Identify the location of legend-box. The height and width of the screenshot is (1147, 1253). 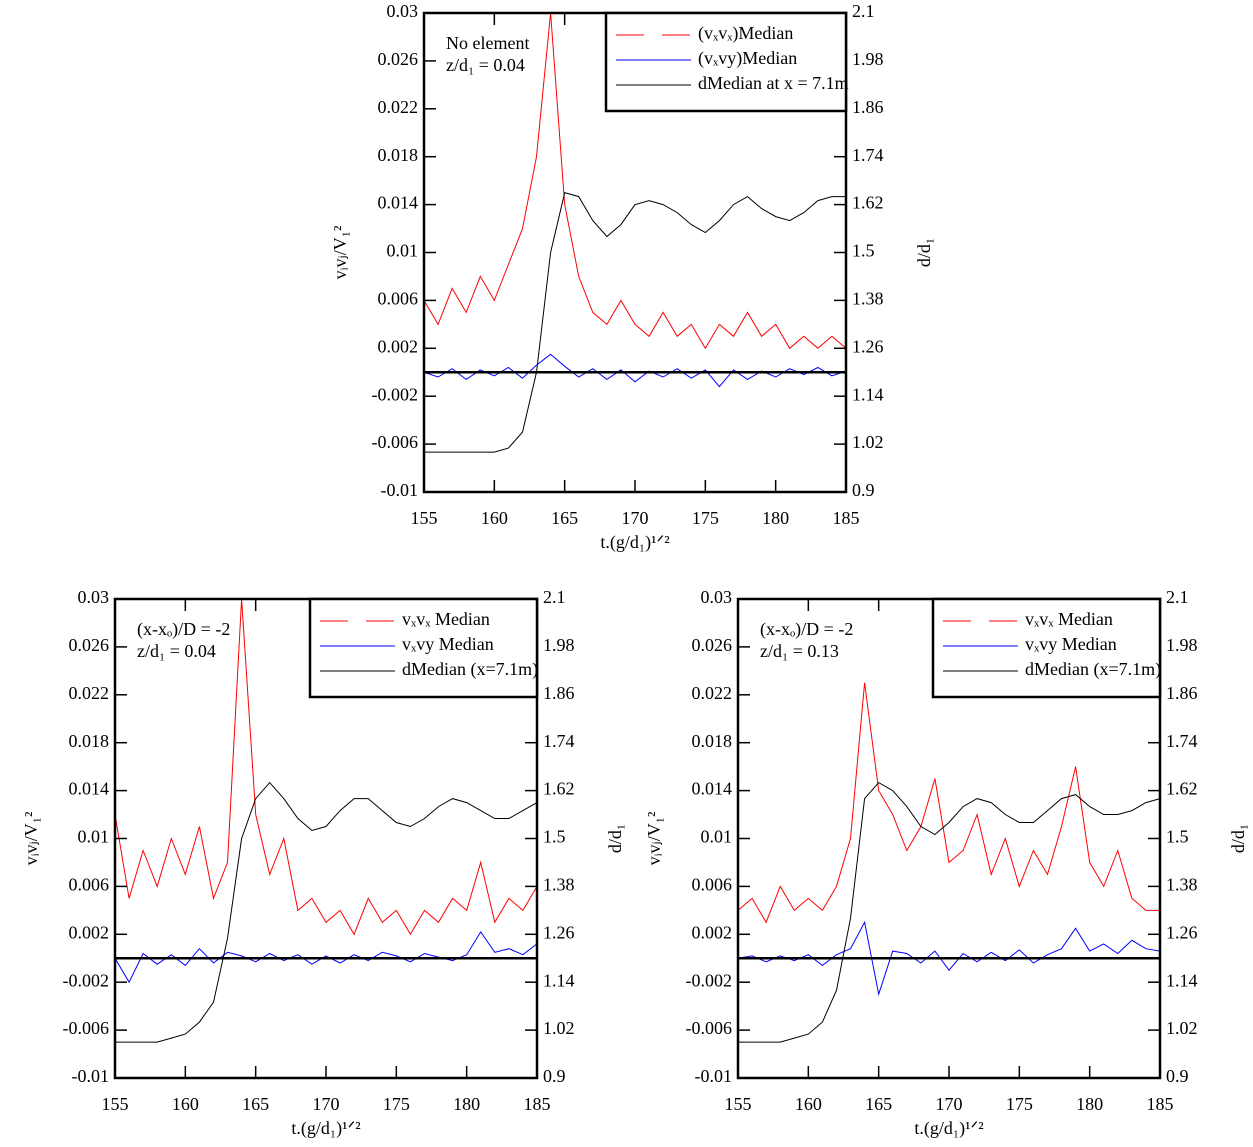
(1046, 648).